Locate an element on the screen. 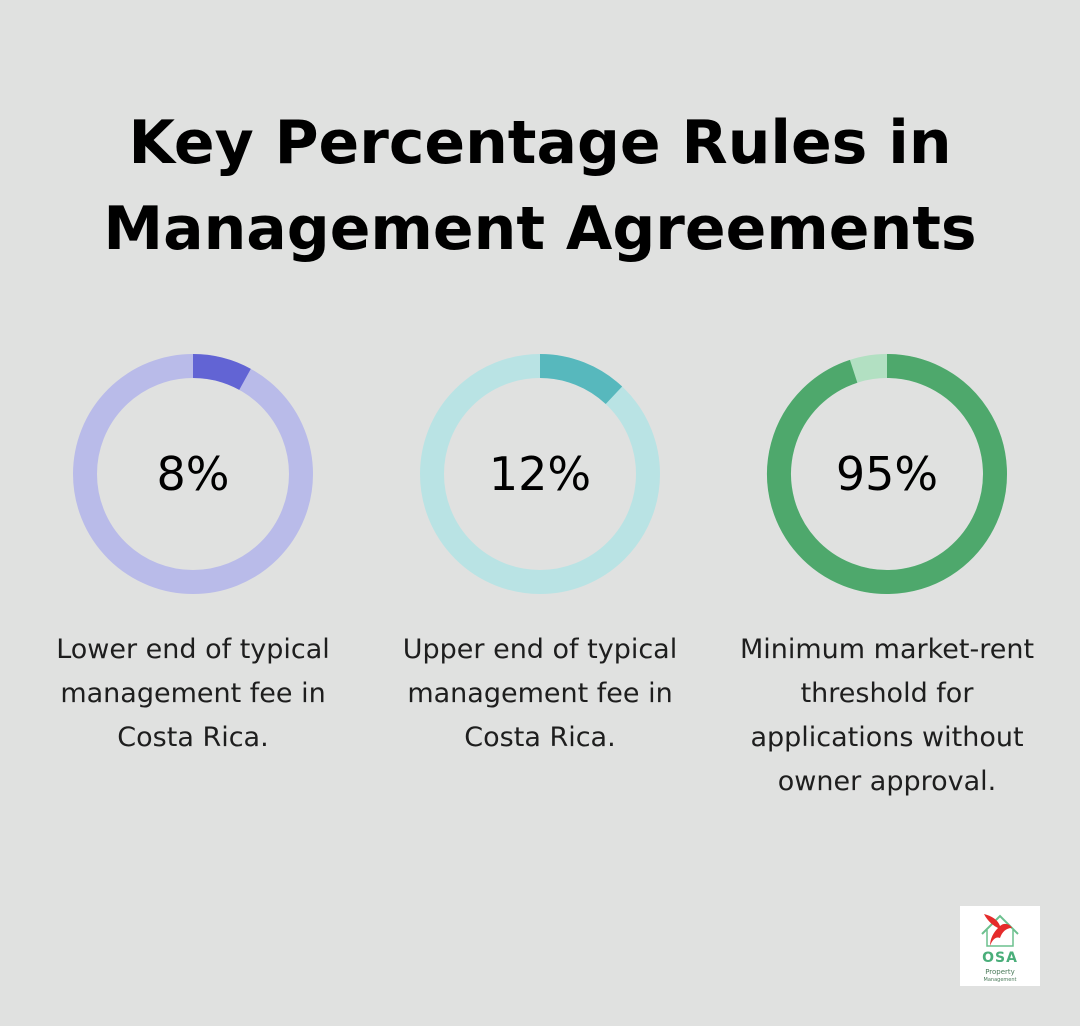  parrot-house-icon is located at coordinates (1000, 930).